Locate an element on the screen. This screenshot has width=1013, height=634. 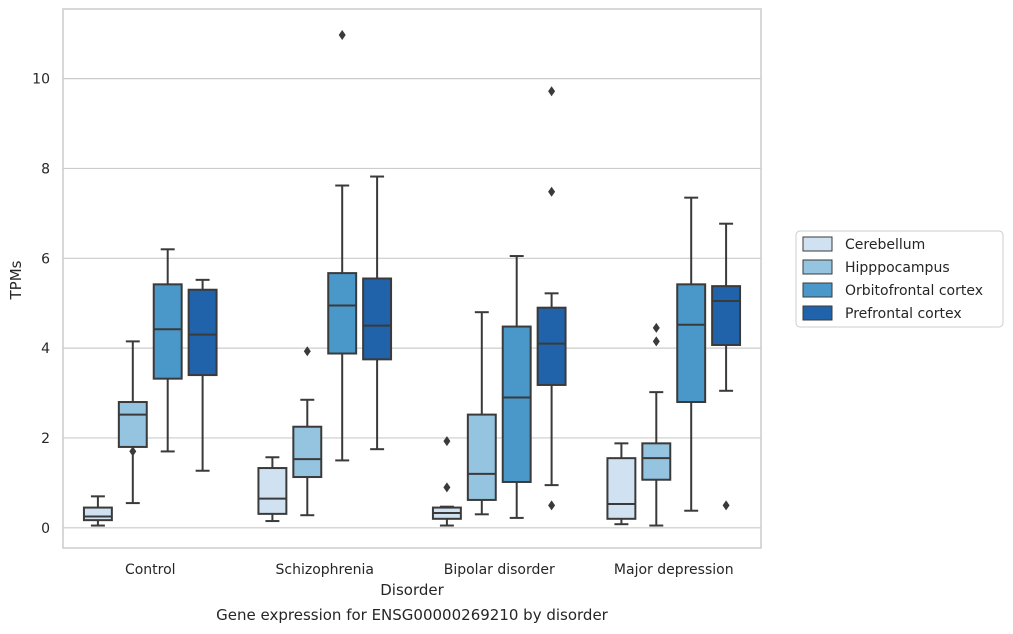
legend-label: Cerebellum is located at coordinates (885, 245).